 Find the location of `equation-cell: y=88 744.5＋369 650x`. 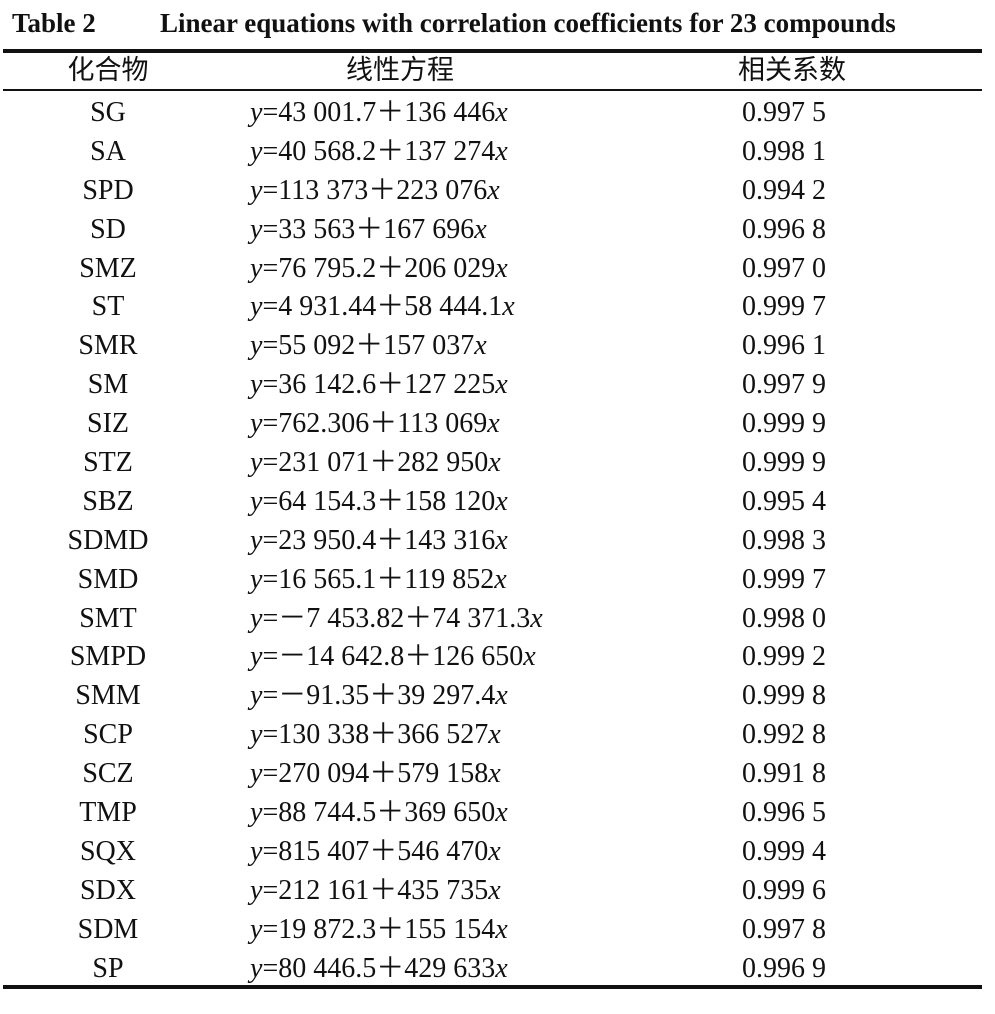

equation-cell: y=88 744.5＋369 650x is located at coordinates (379, 813).